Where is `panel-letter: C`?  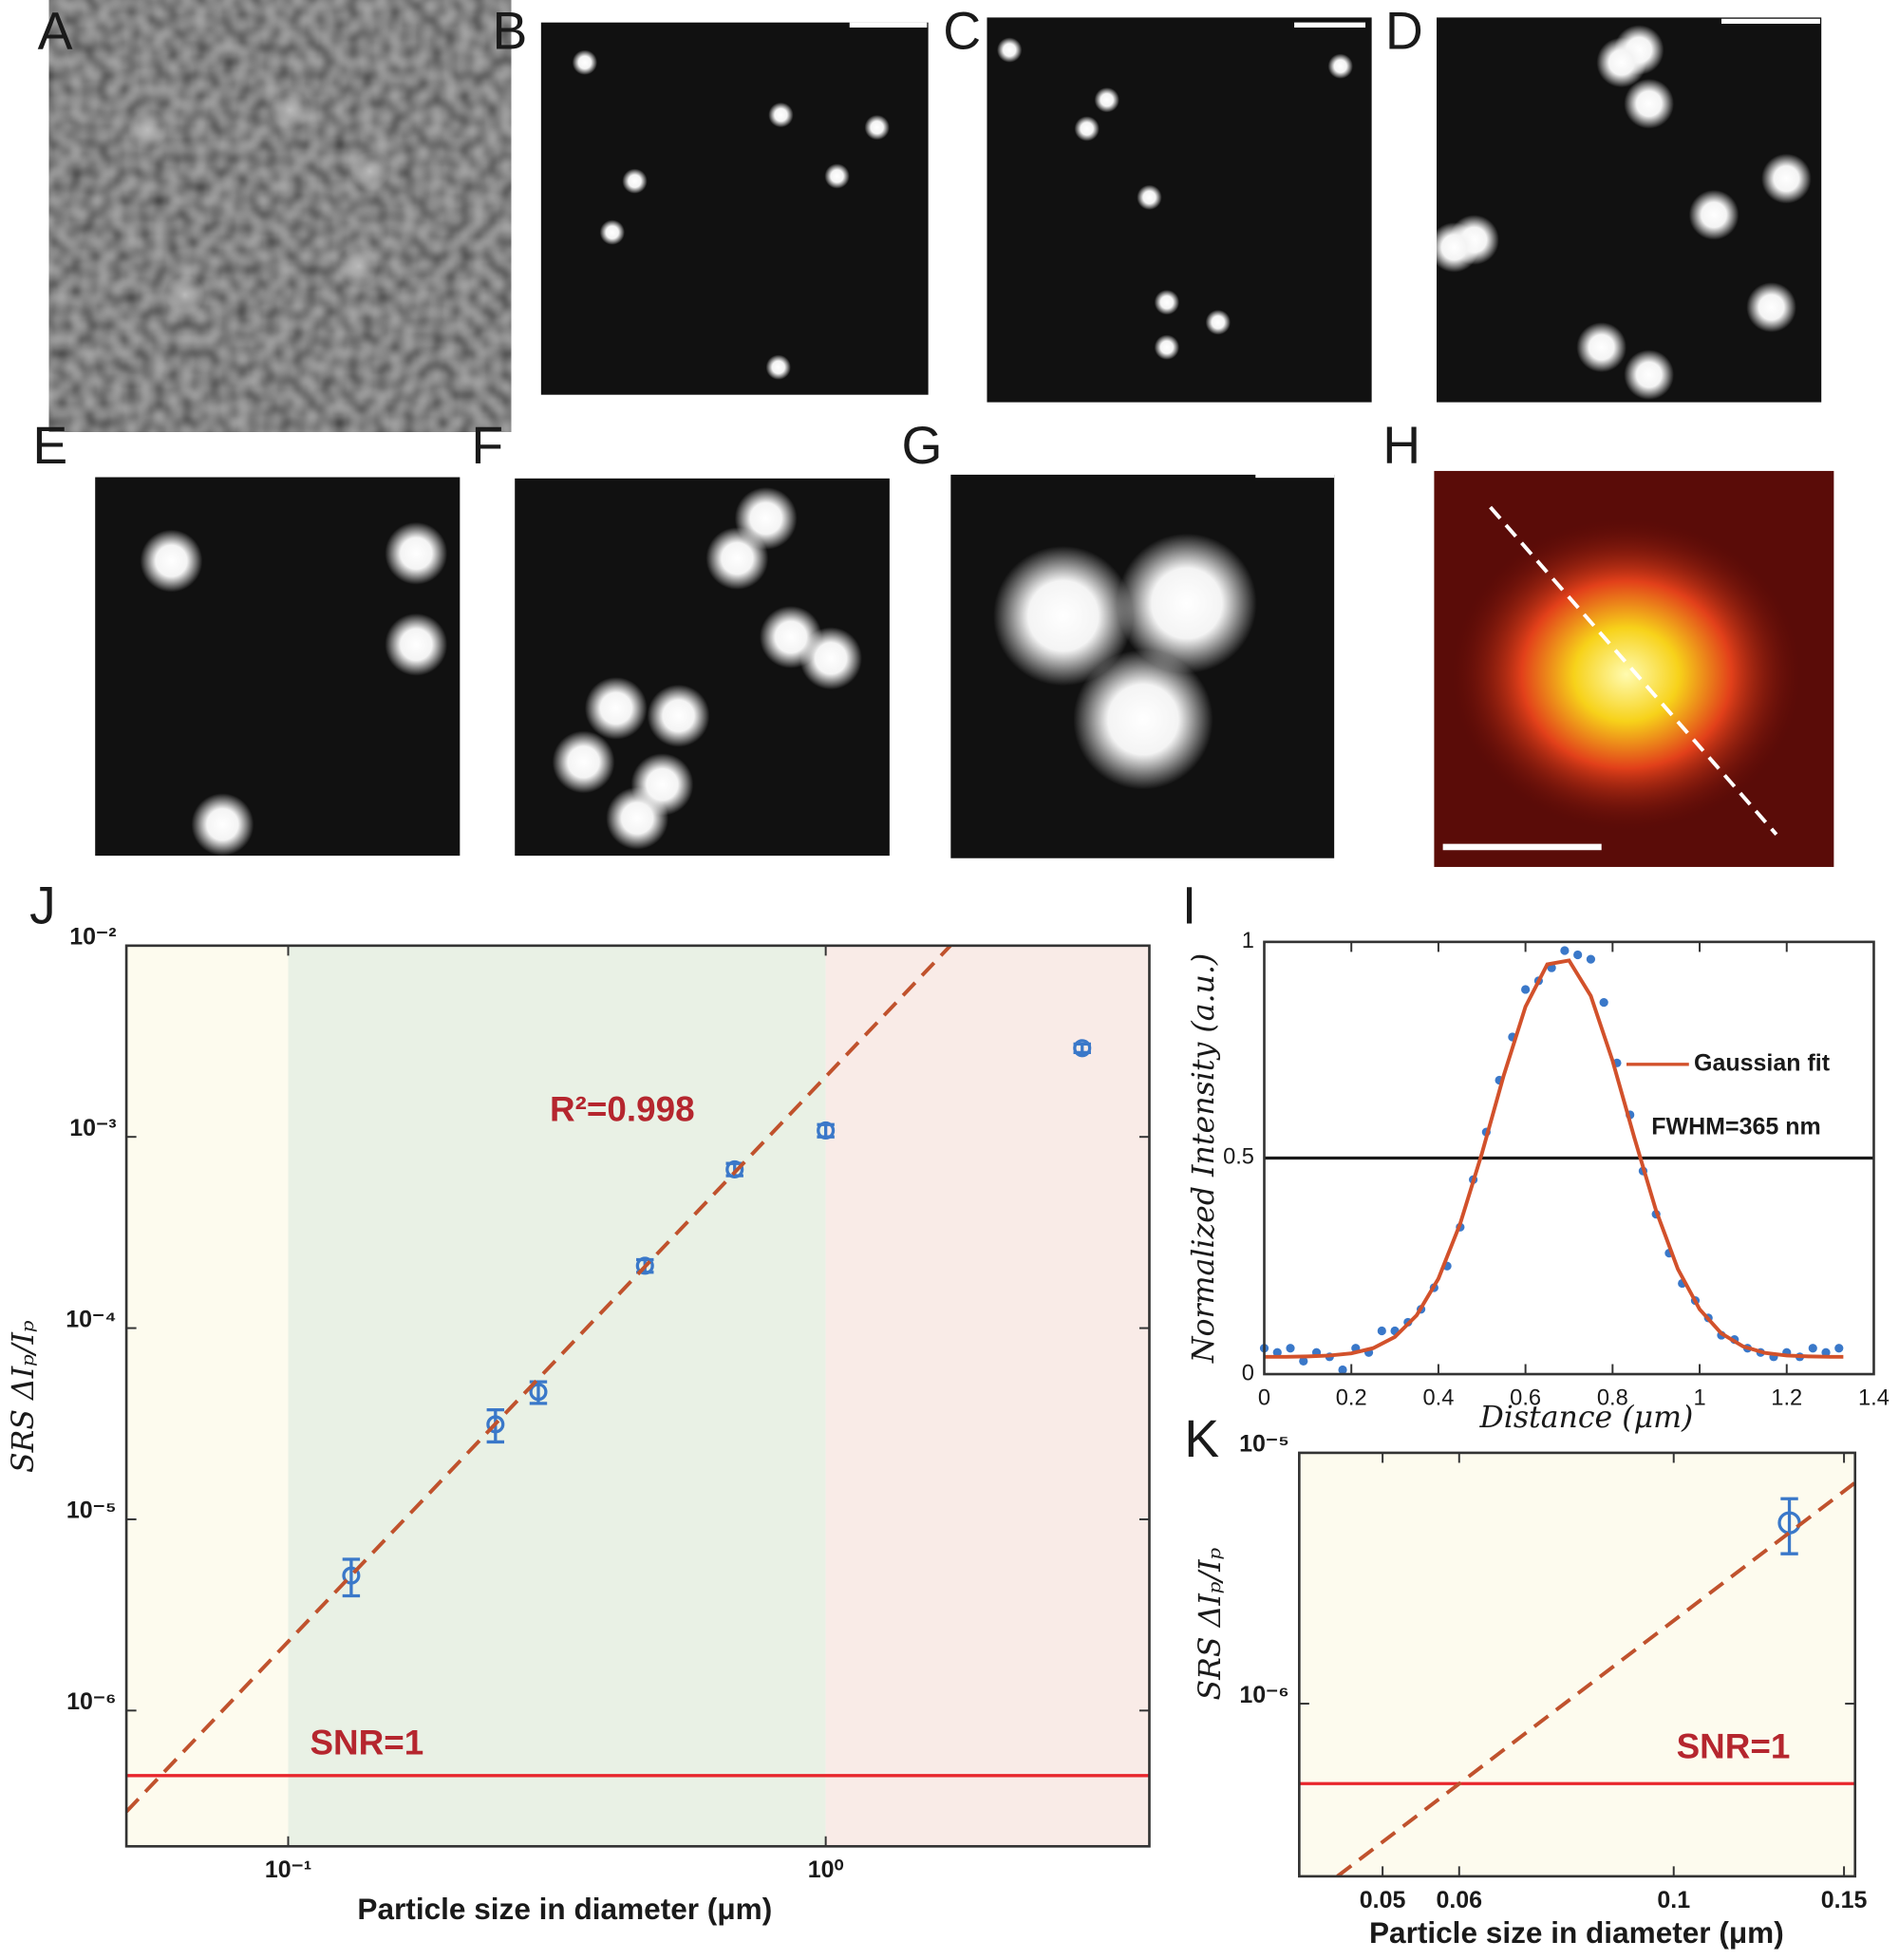
panel-letter: C is located at coordinates (962, 30).